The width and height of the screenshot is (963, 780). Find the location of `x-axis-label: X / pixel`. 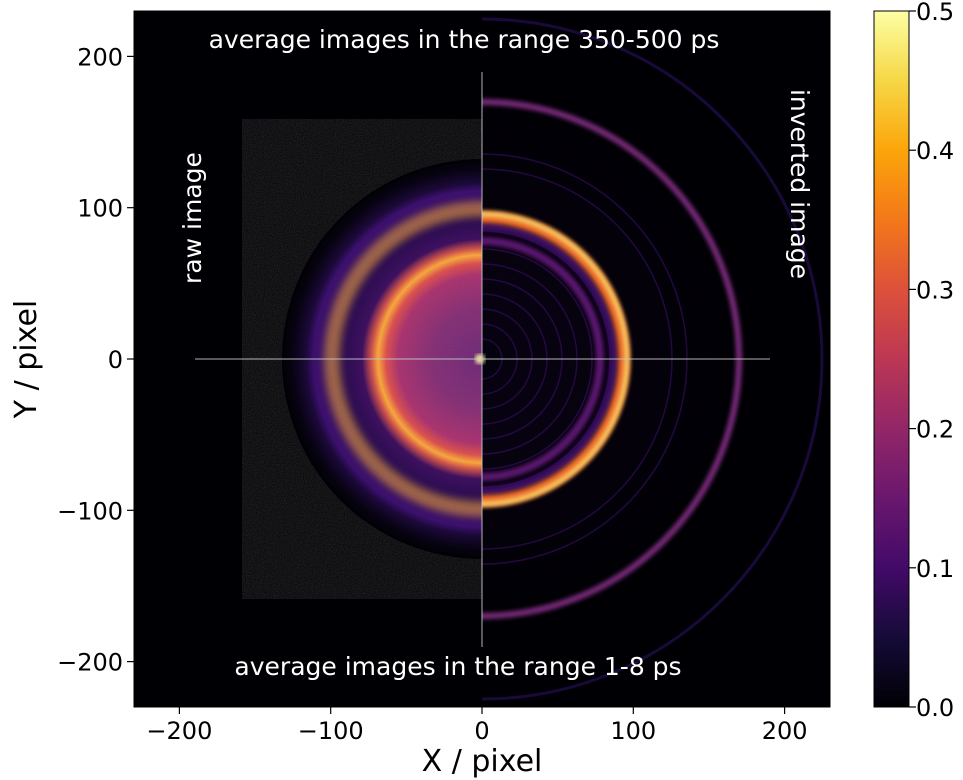

x-axis-label: X / pixel is located at coordinates (482, 761).